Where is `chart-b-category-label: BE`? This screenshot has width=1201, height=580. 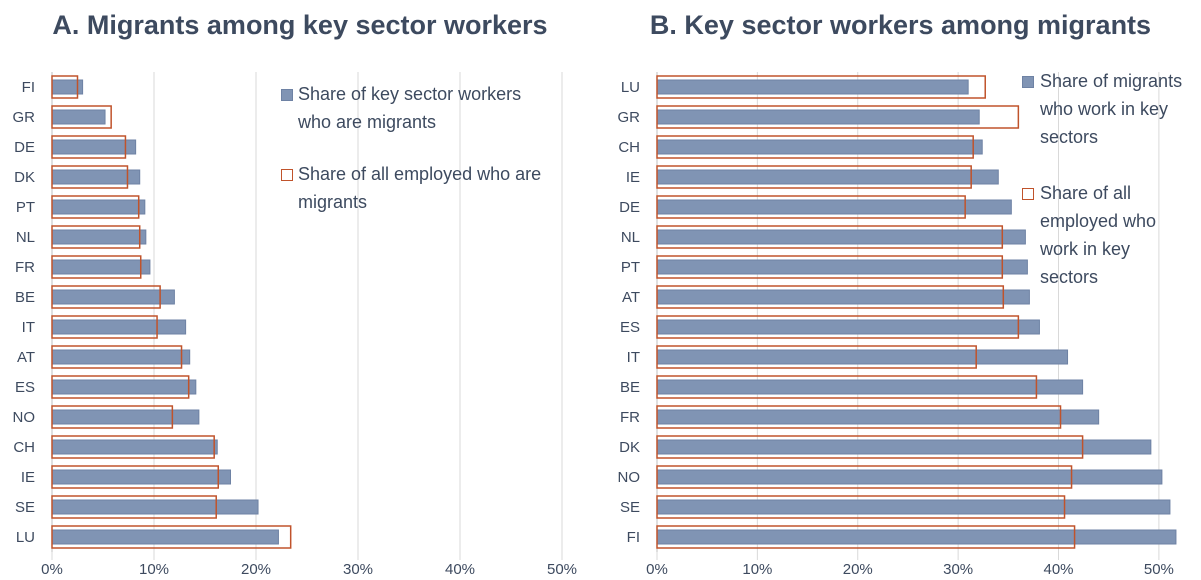 chart-b-category-label: BE is located at coordinates (630, 387).